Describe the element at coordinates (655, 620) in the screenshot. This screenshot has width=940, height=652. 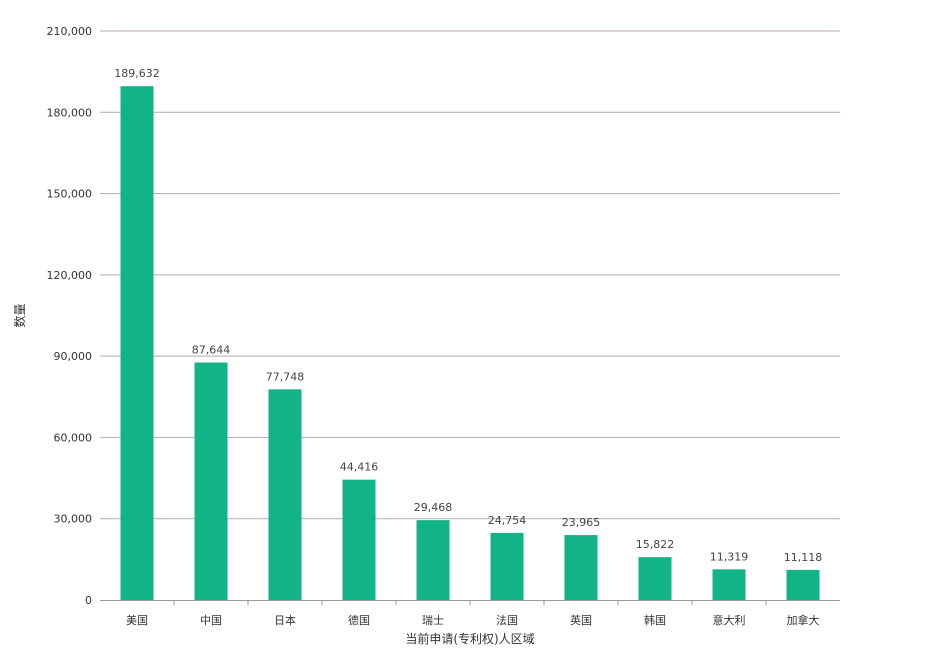
I see `x-tick-label: 韩国` at that location.